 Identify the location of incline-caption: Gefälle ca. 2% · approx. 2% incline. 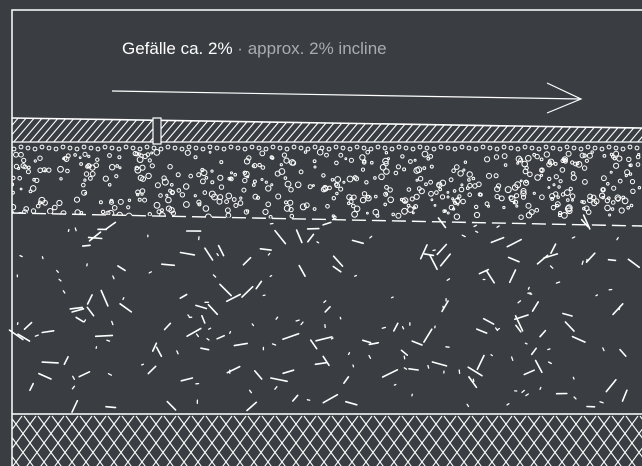
(254, 49).